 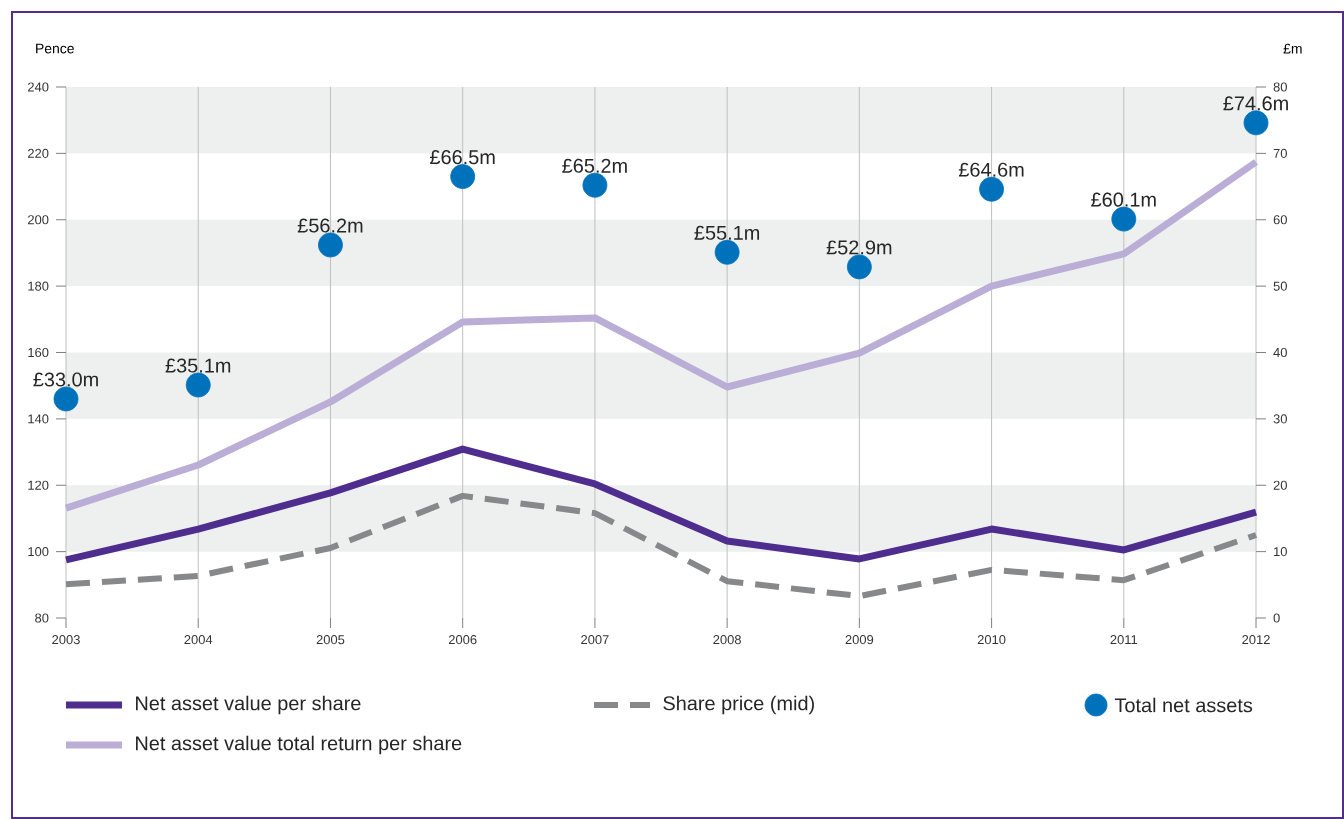 What do you see at coordinates (1280, 552) in the screenshot?
I see `y2-tick-label: 10` at bounding box center [1280, 552].